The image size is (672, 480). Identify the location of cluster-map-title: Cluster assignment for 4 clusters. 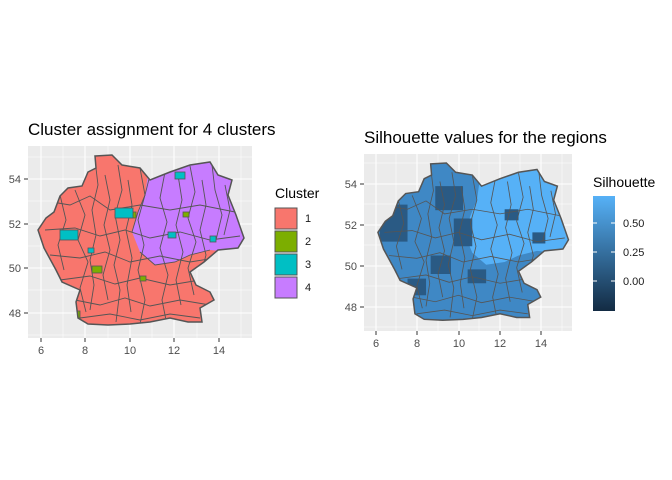
(152, 129).